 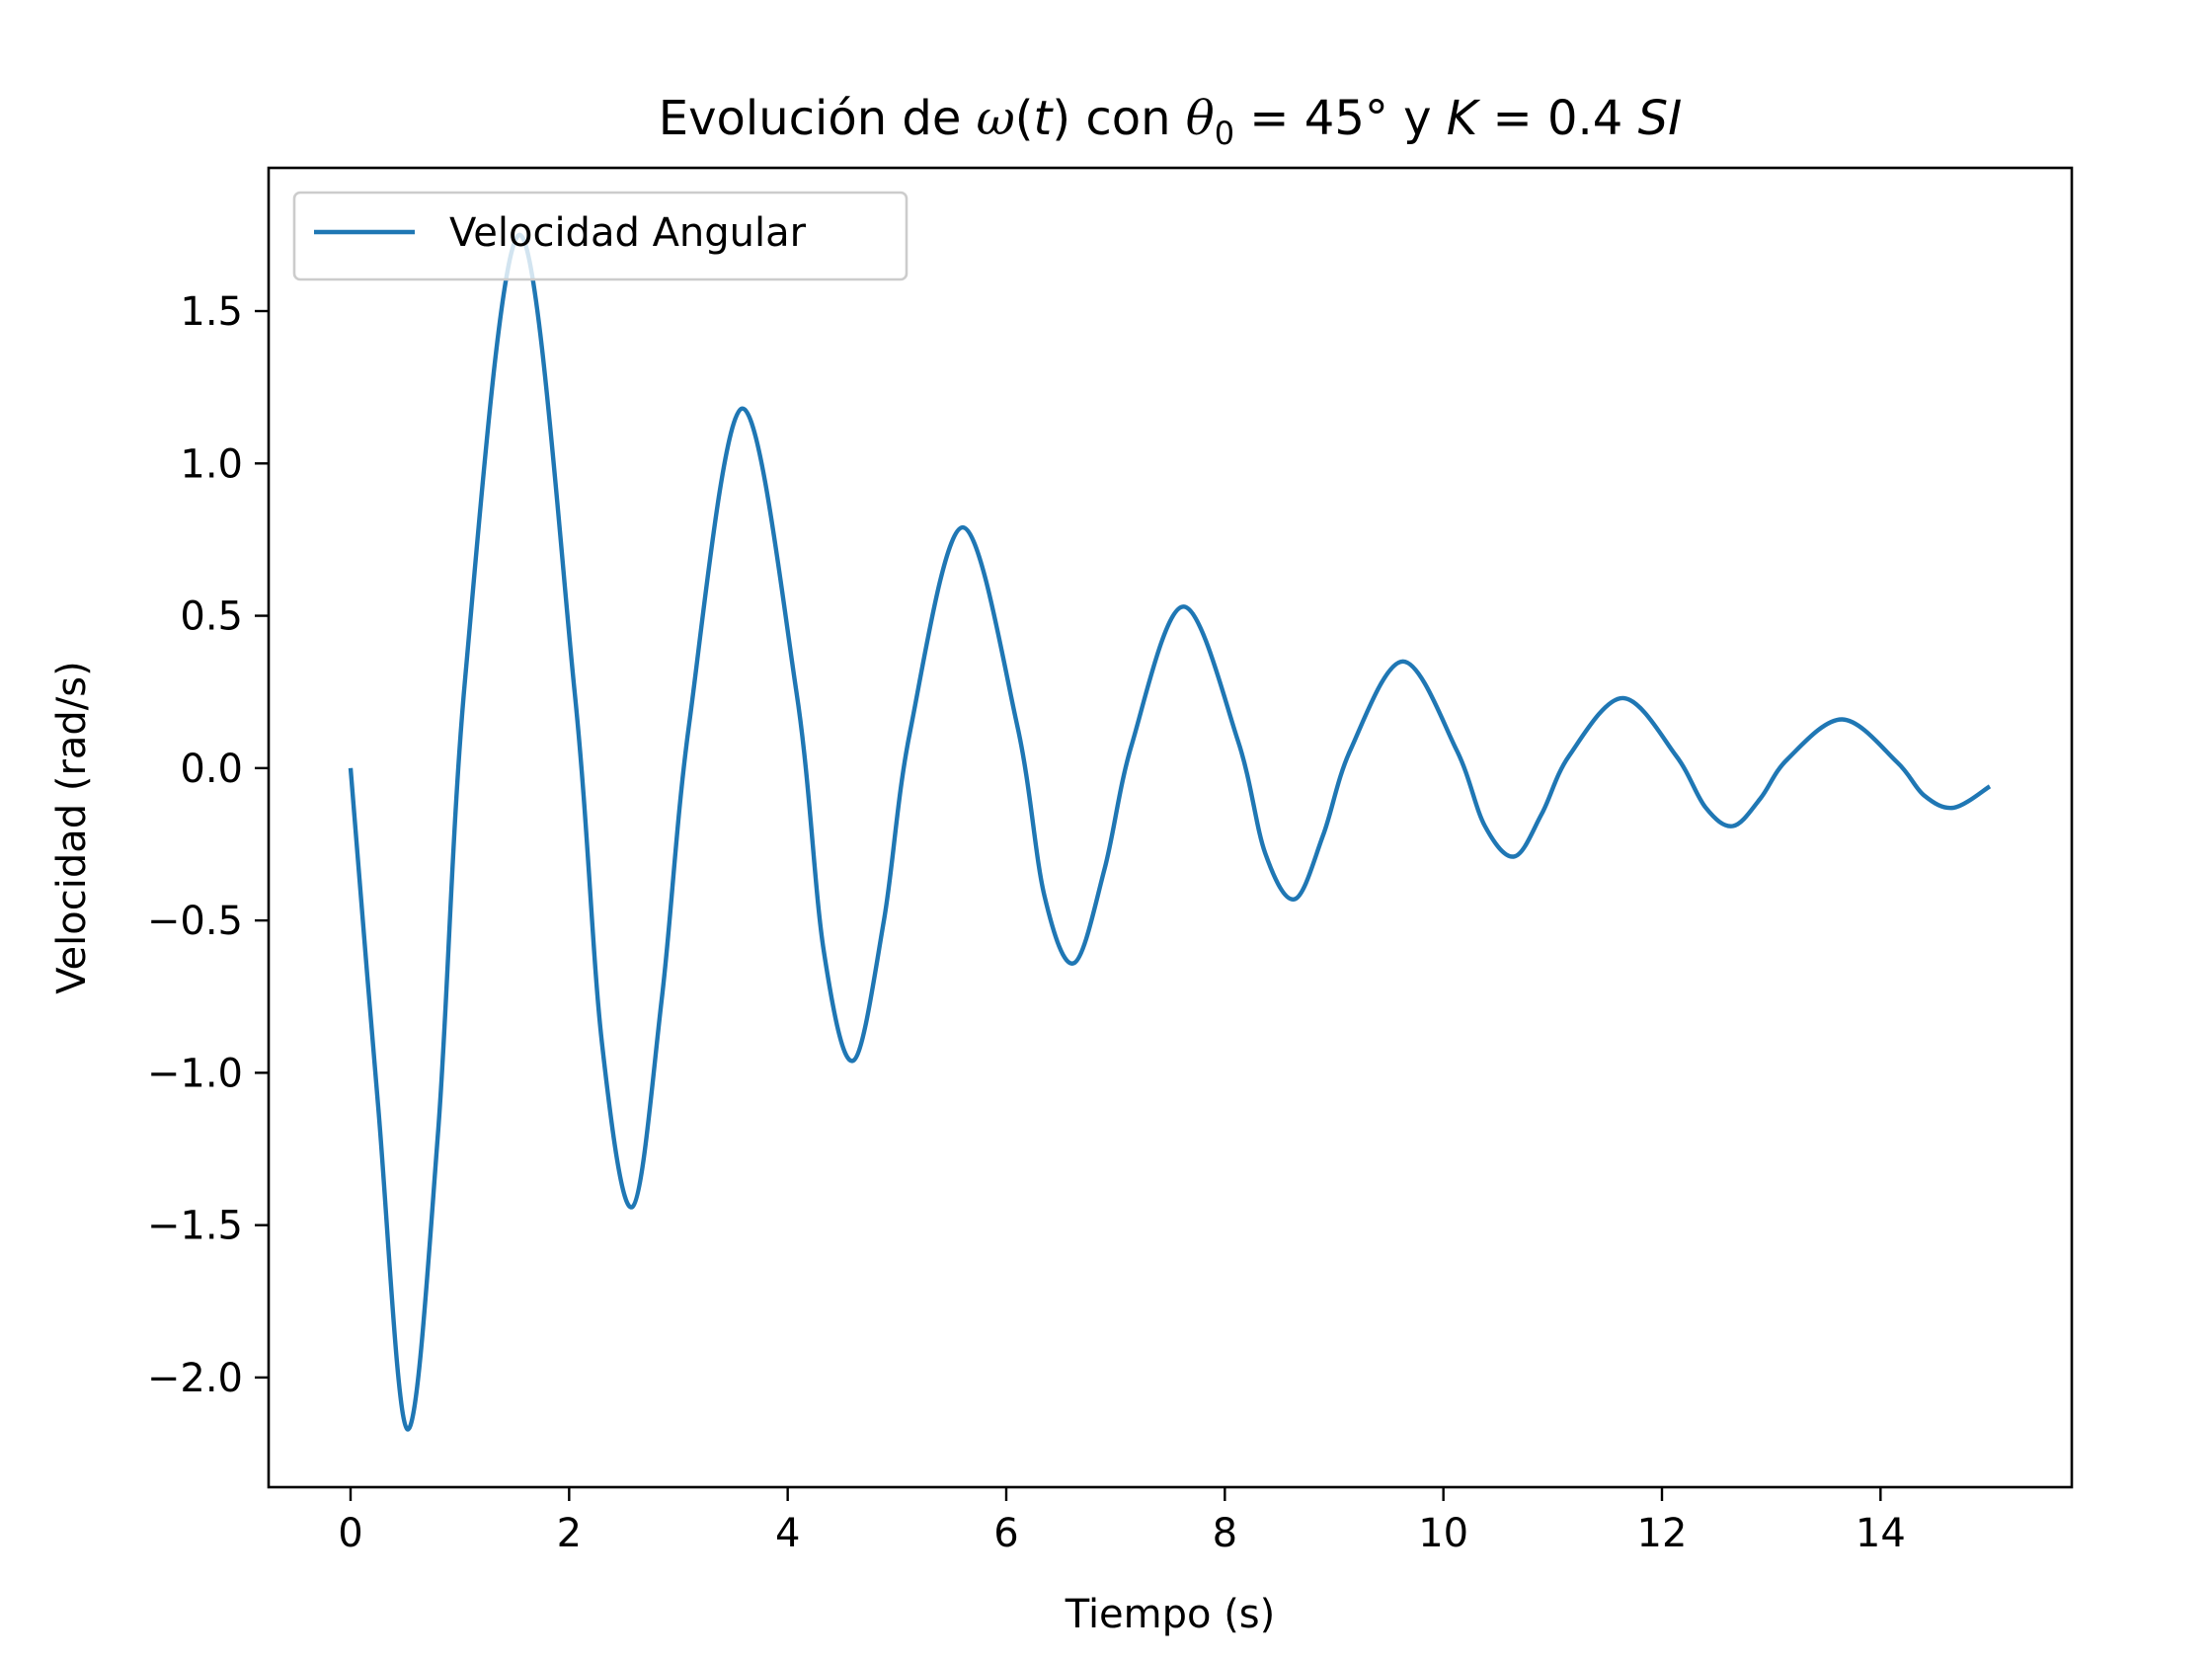 I want to click on title-t: t, so click(x=1044, y=119).